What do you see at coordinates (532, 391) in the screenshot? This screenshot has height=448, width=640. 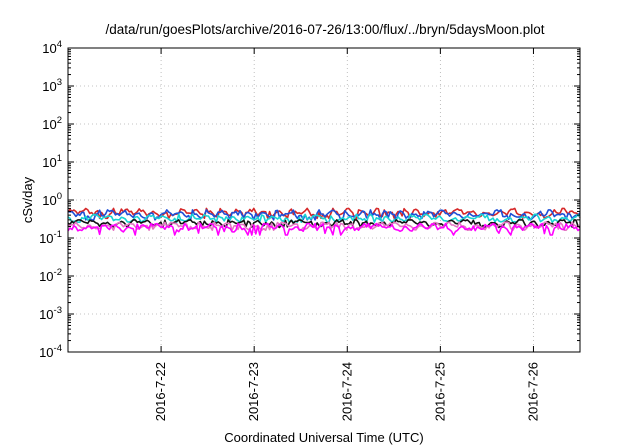 I see `x-tick-label-4: 2016-7-26` at bounding box center [532, 391].